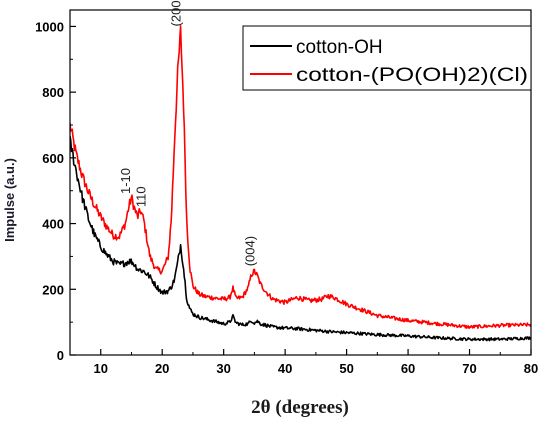 The image size is (550, 426). Describe the element at coordinates (53, 158) in the screenshot. I see `y-tick-label: 600` at that location.